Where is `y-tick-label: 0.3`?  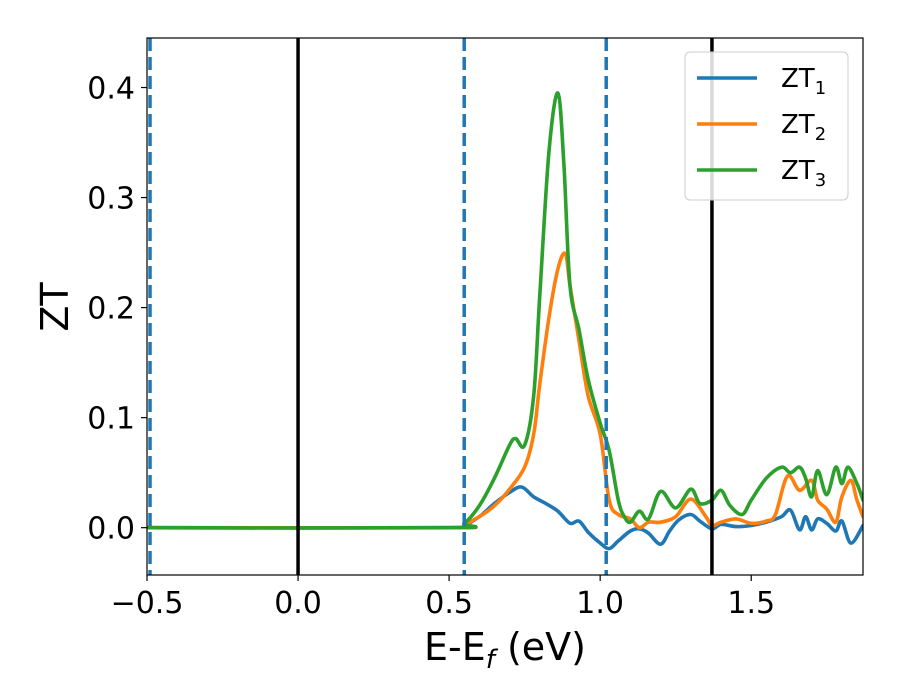 y-tick-label: 0.3 is located at coordinates (111, 199).